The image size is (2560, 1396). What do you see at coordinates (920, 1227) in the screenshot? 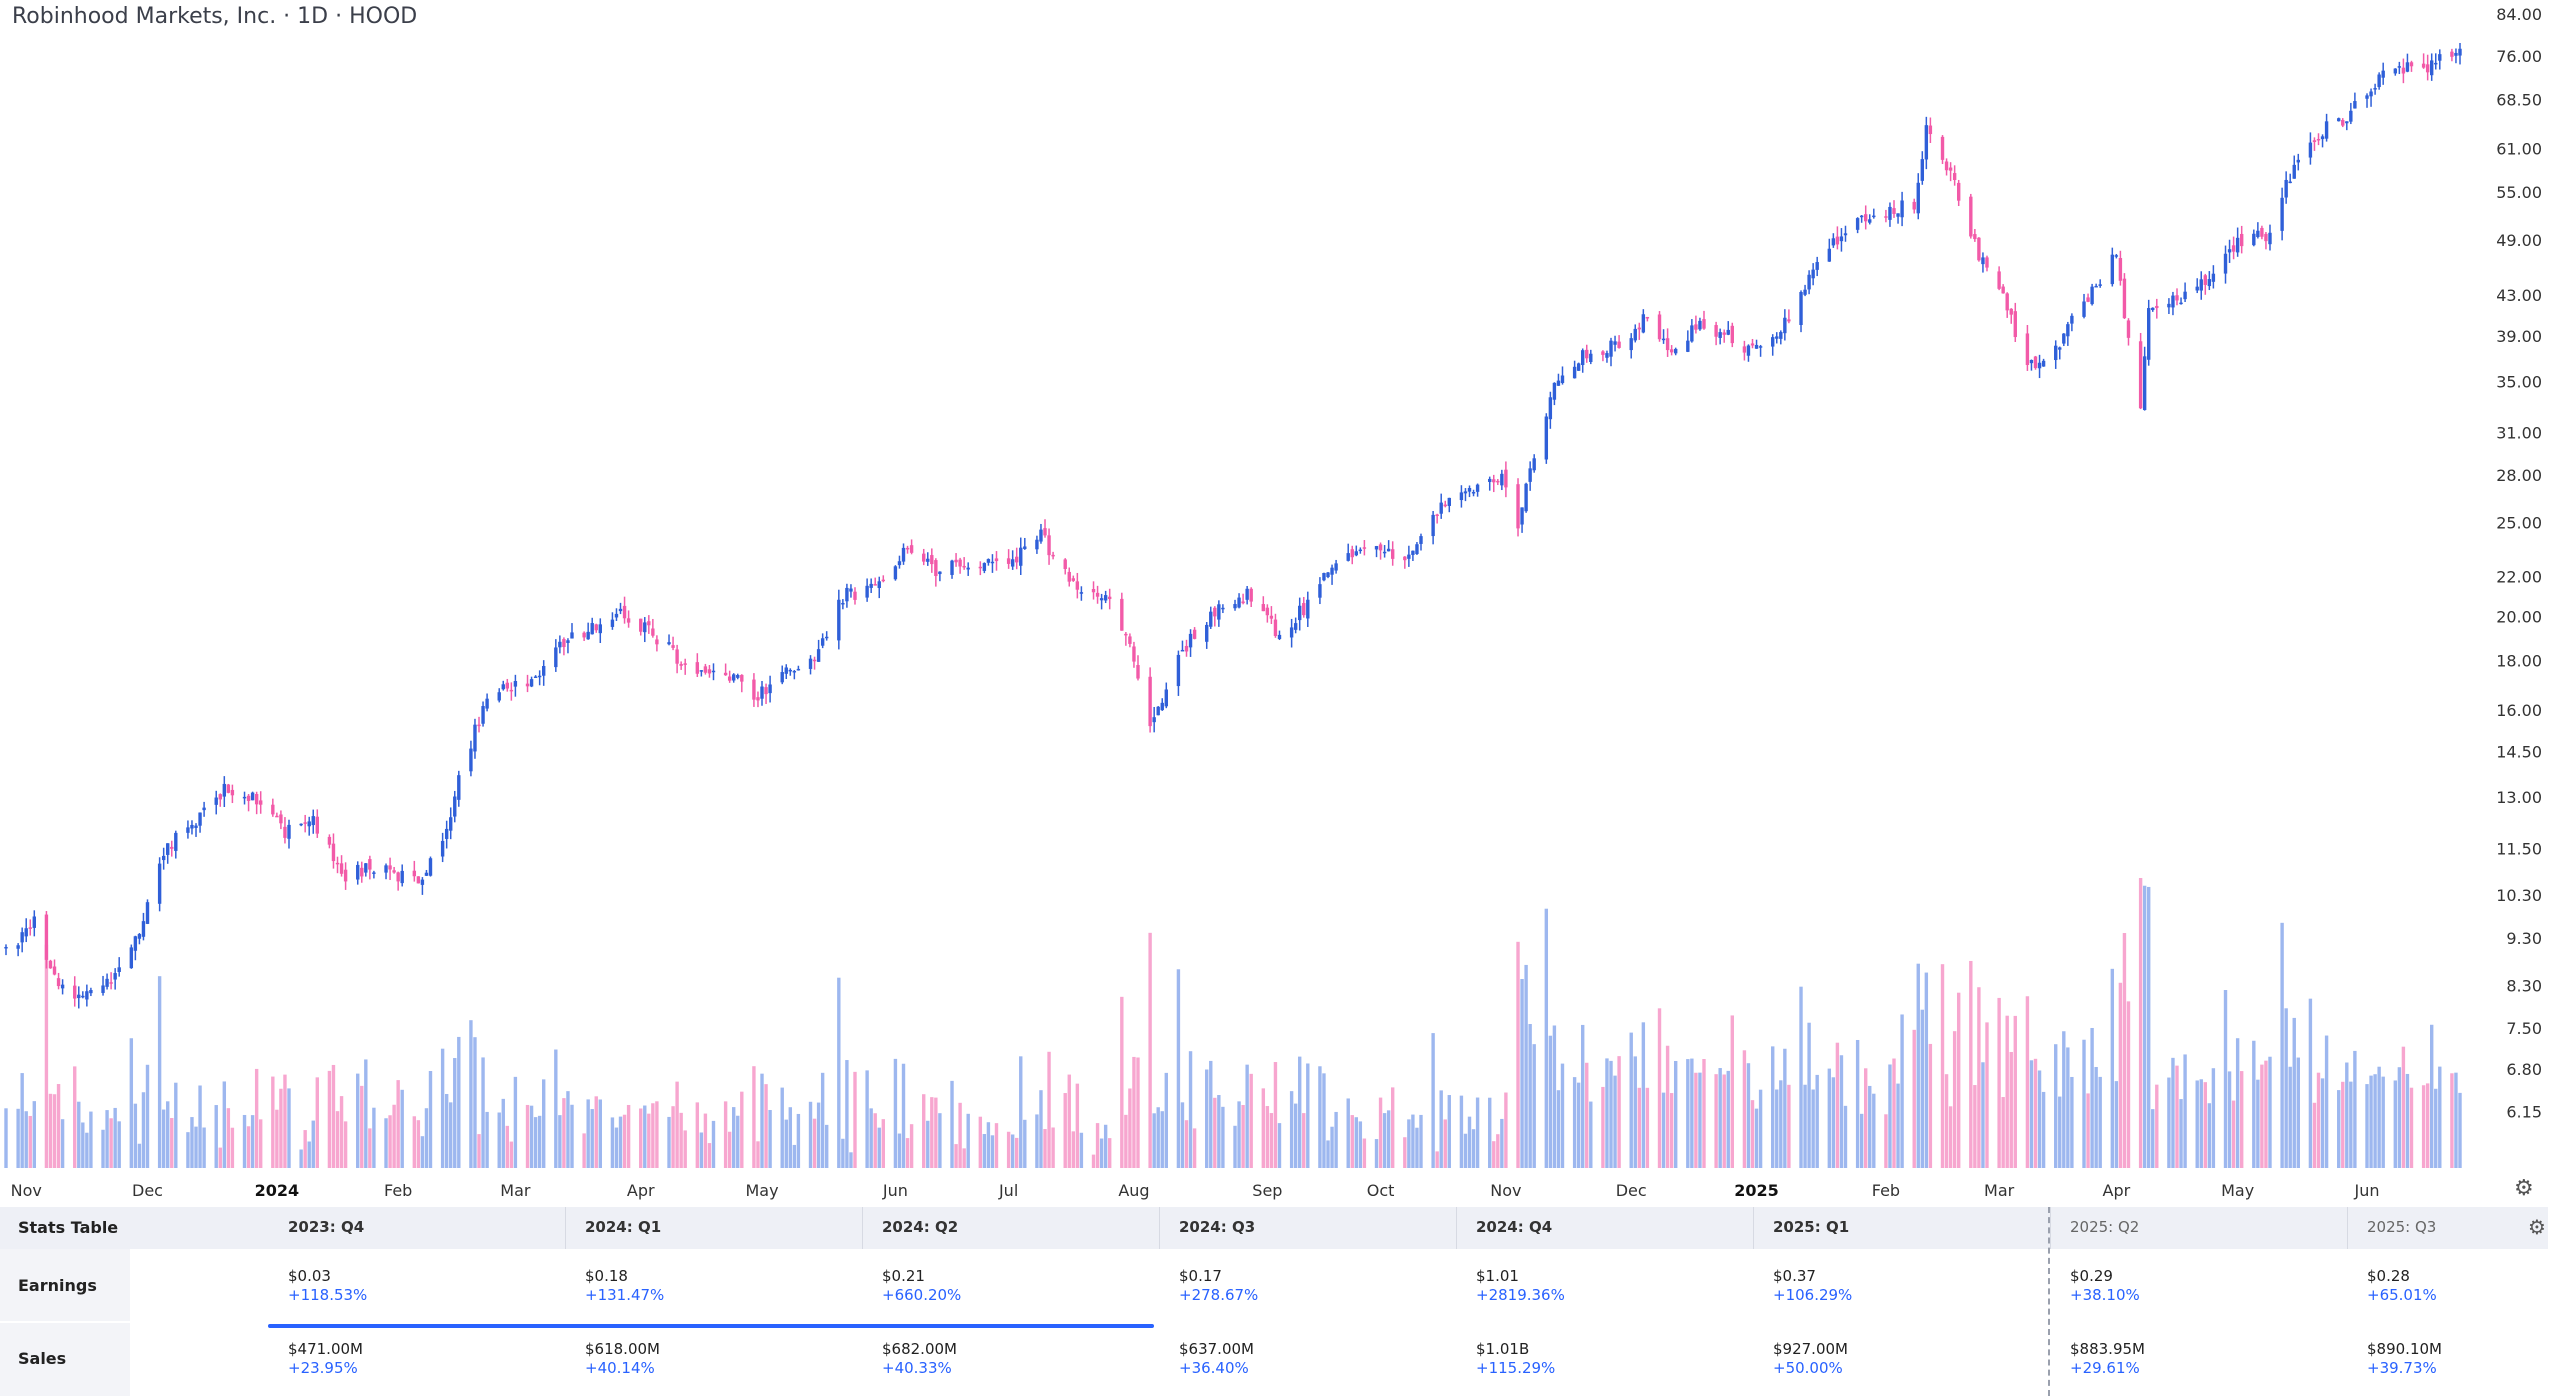
I see `quarter-header: 2024: Q2` at bounding box center [920, 1227].